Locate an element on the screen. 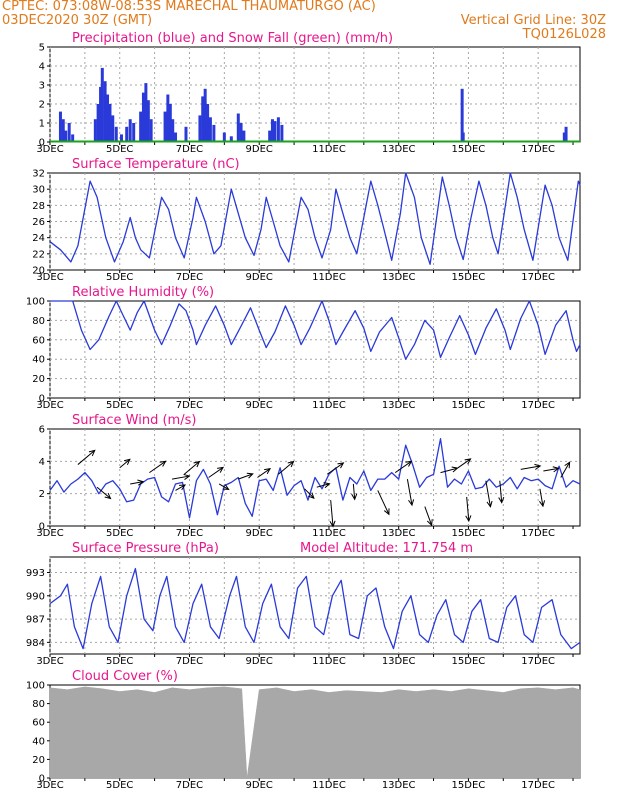 The width and height of the screenshot is (618, 800). cloud-cover-area is located at coordinates (315, 732).